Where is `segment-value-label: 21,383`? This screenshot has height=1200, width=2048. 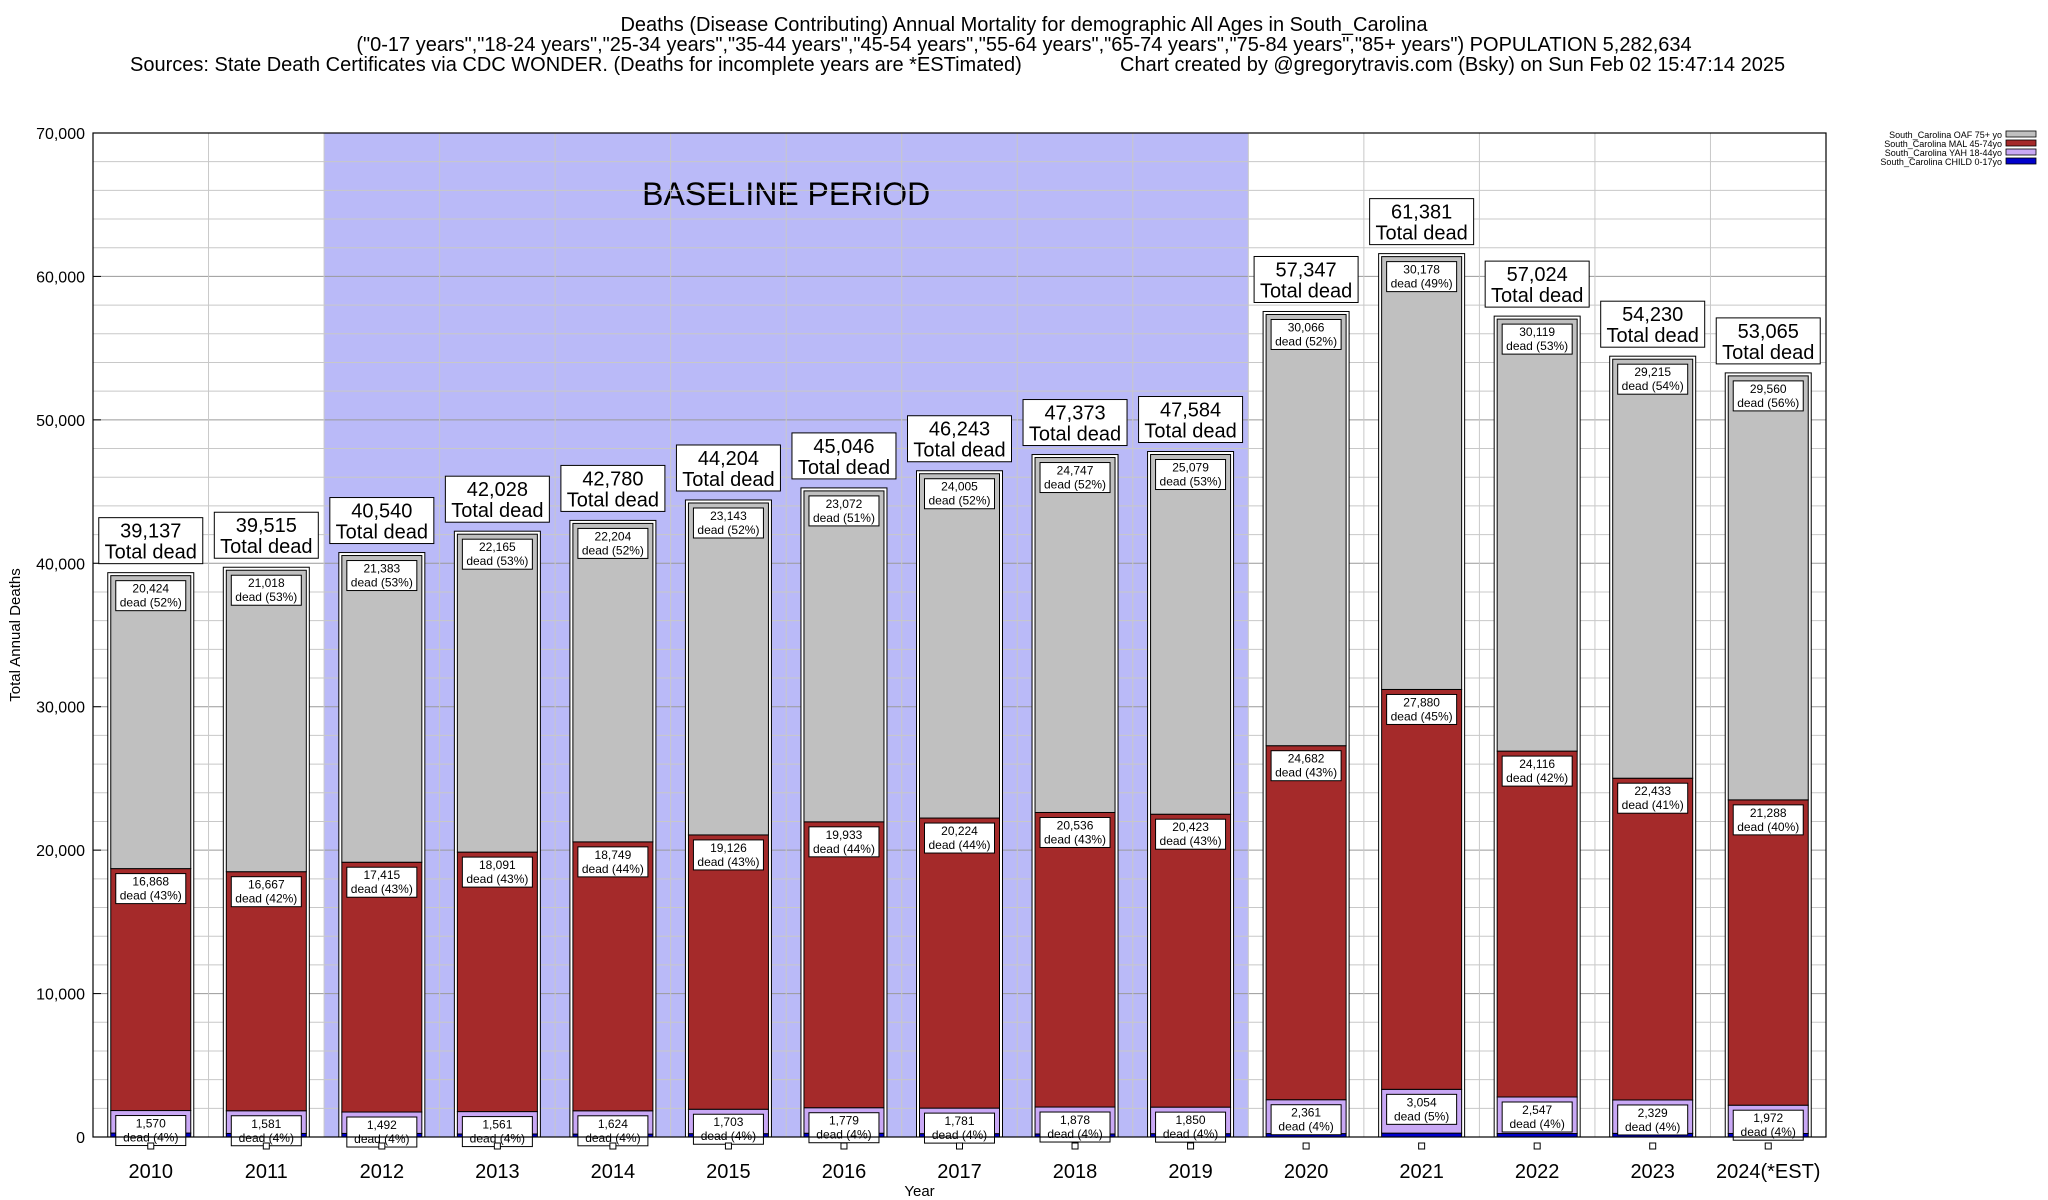 segment-value-label: 21,383 is located at coordinates (381, 569).